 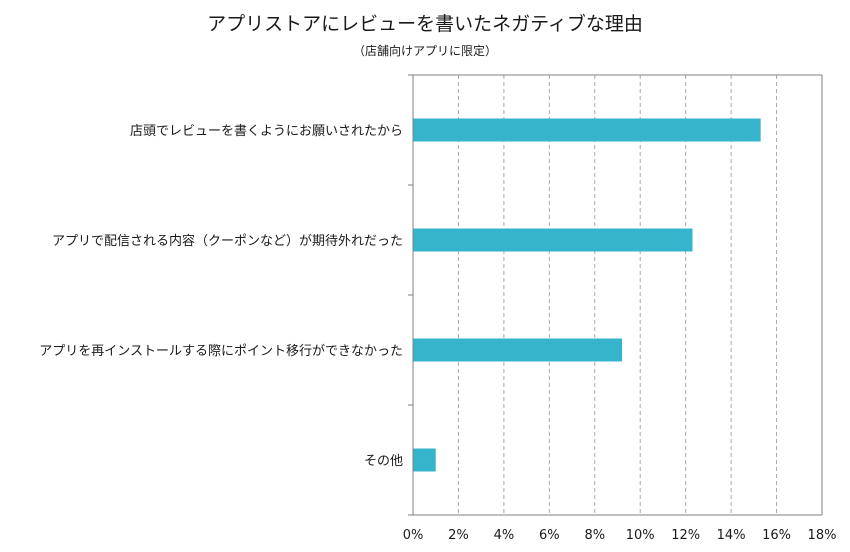 I want to click on chart-title: アプリストアにレビューを書いたネガティブな理由, so click(x=425, y=23).